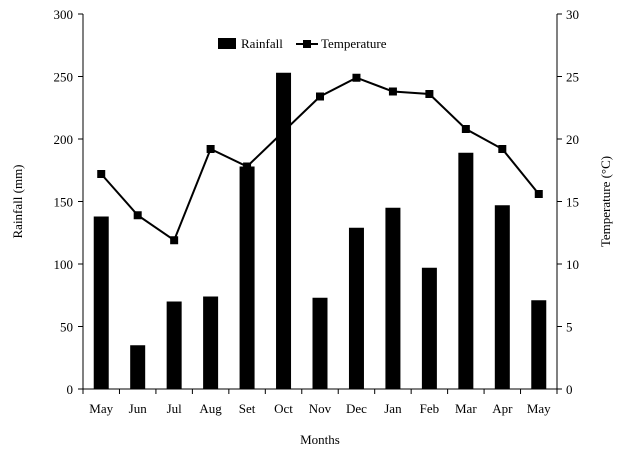 This screenshot has height=456, width=617. I want to click on x-axis-title: Months, so click(320, 439).